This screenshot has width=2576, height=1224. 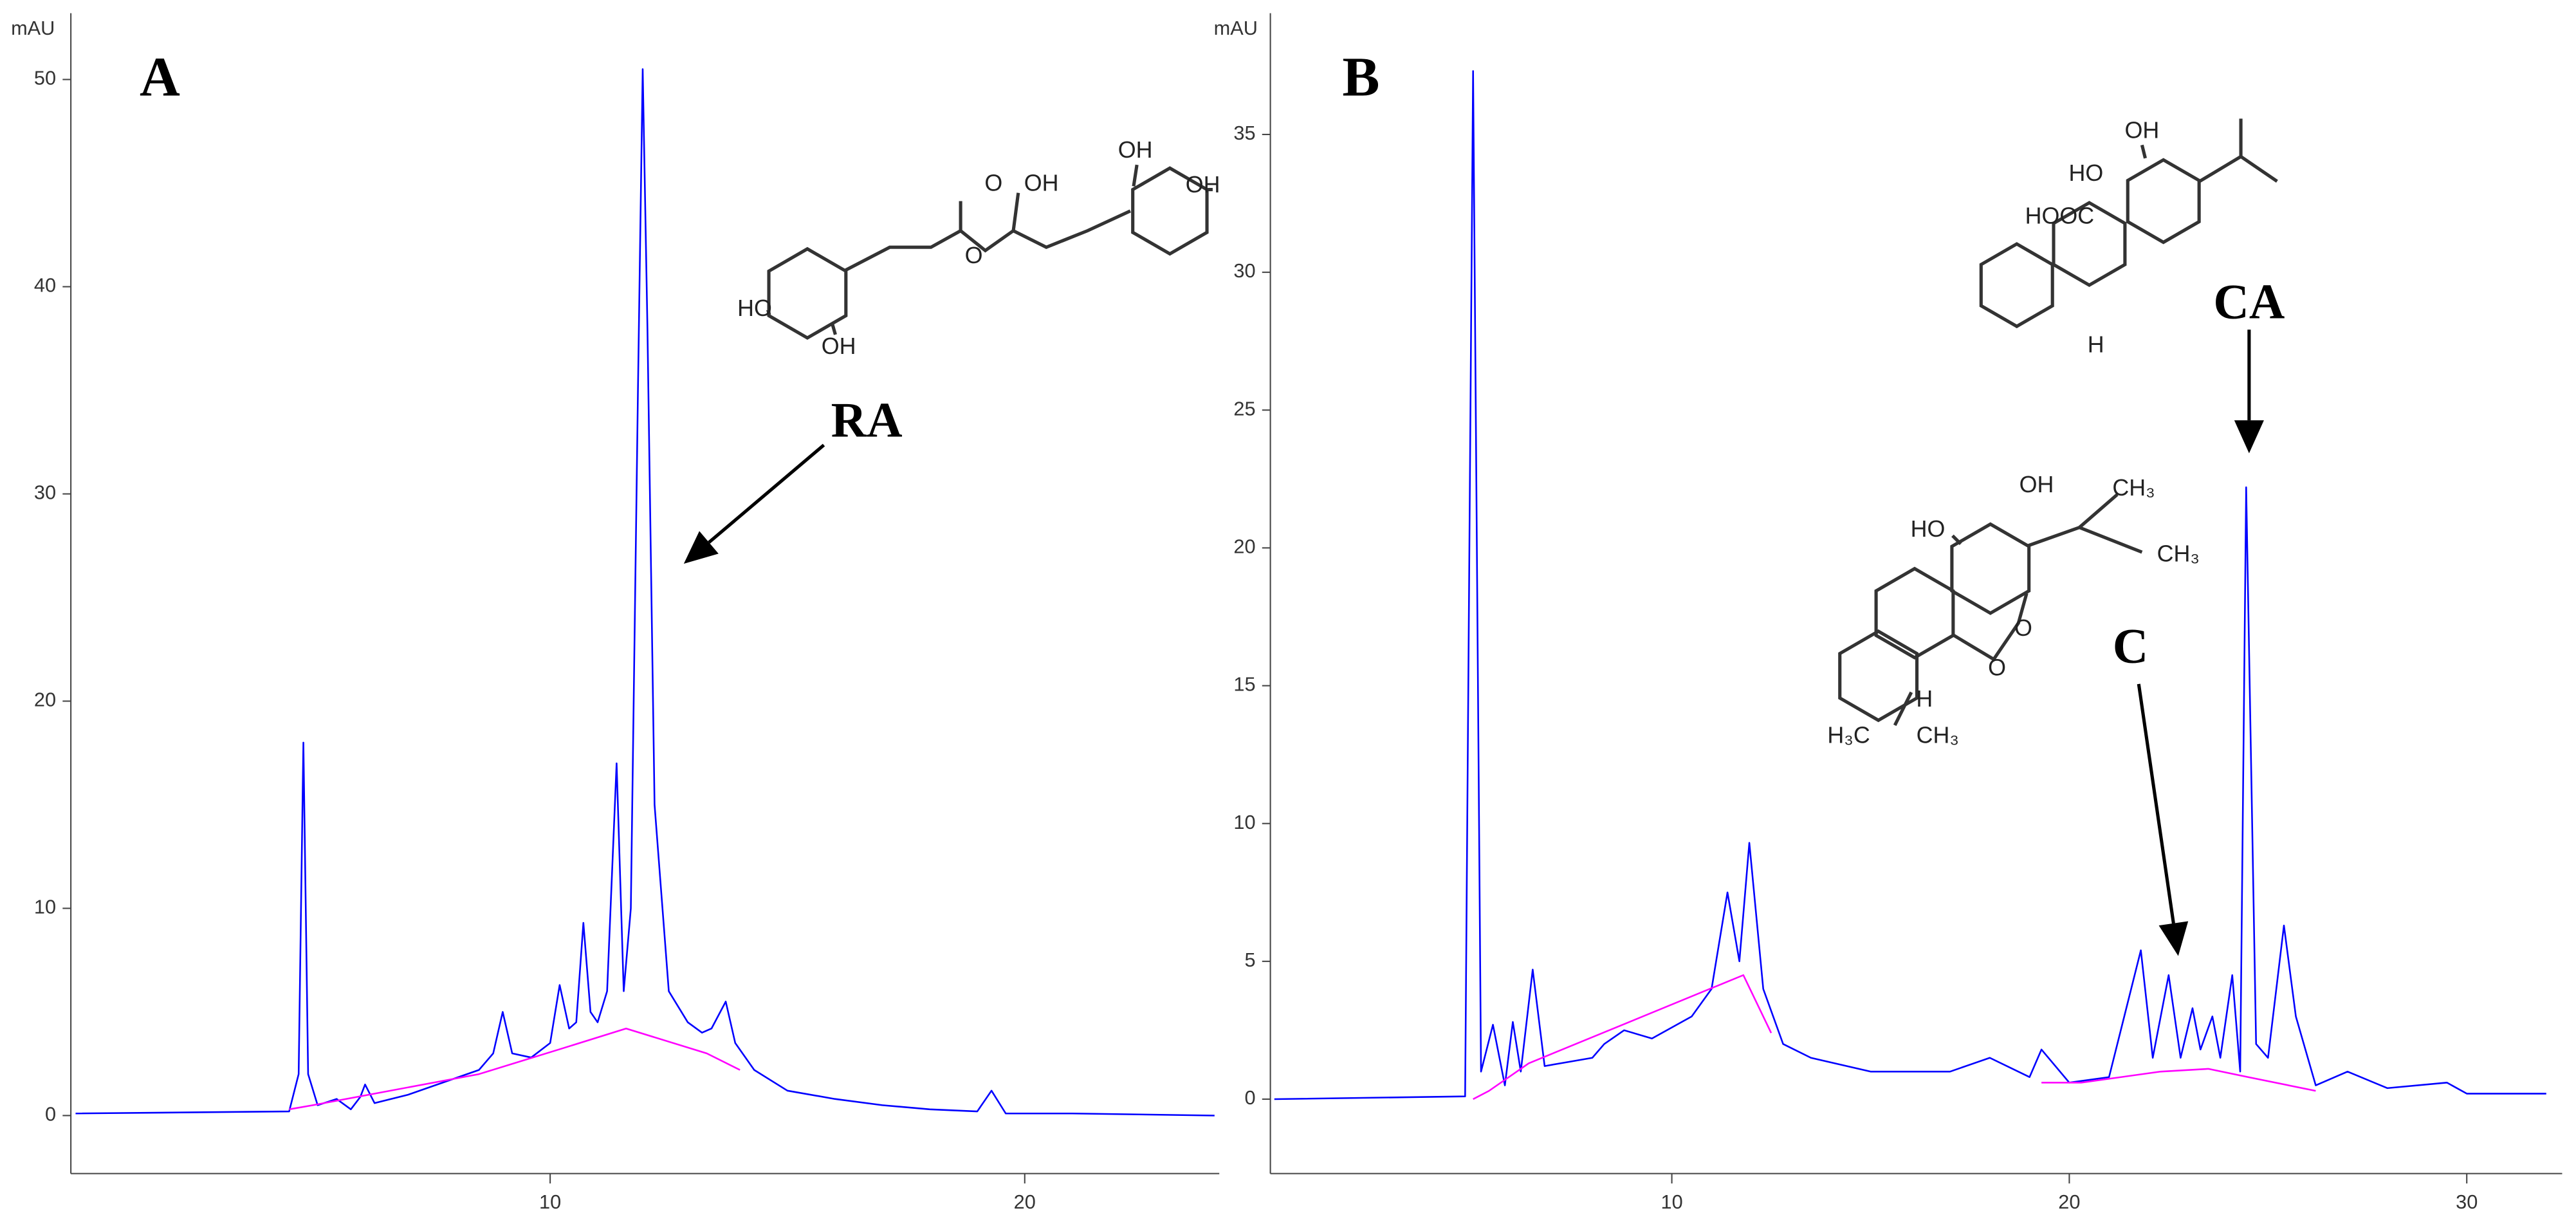 I want to click on y-tick-label: 5, so click(x=1249, y=960).